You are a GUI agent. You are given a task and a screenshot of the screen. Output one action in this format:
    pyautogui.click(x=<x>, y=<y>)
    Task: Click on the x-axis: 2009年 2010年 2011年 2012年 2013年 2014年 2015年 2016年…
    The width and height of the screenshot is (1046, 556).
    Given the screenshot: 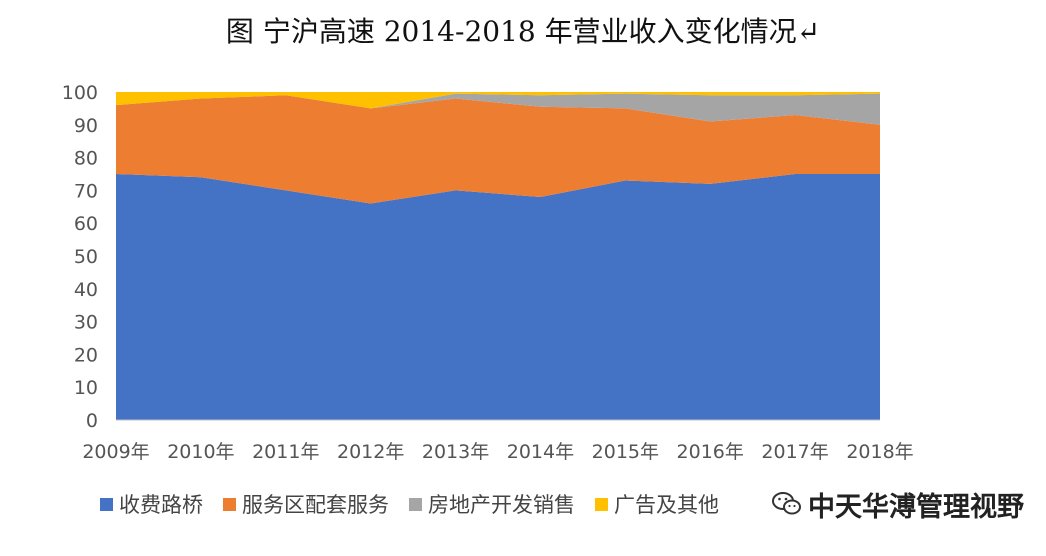 What is the action you would take?
    pyautogui.click(x=498, y=441)
    